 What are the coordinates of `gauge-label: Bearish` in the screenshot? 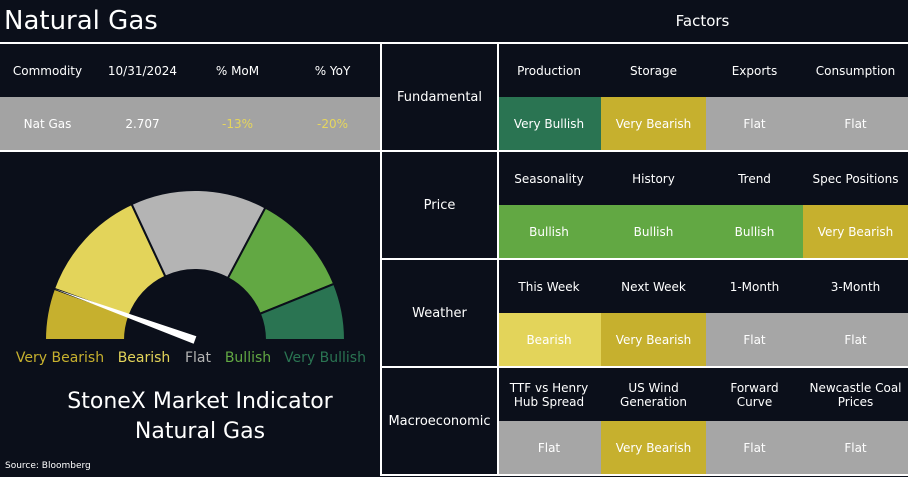 It's located at (144, 358).